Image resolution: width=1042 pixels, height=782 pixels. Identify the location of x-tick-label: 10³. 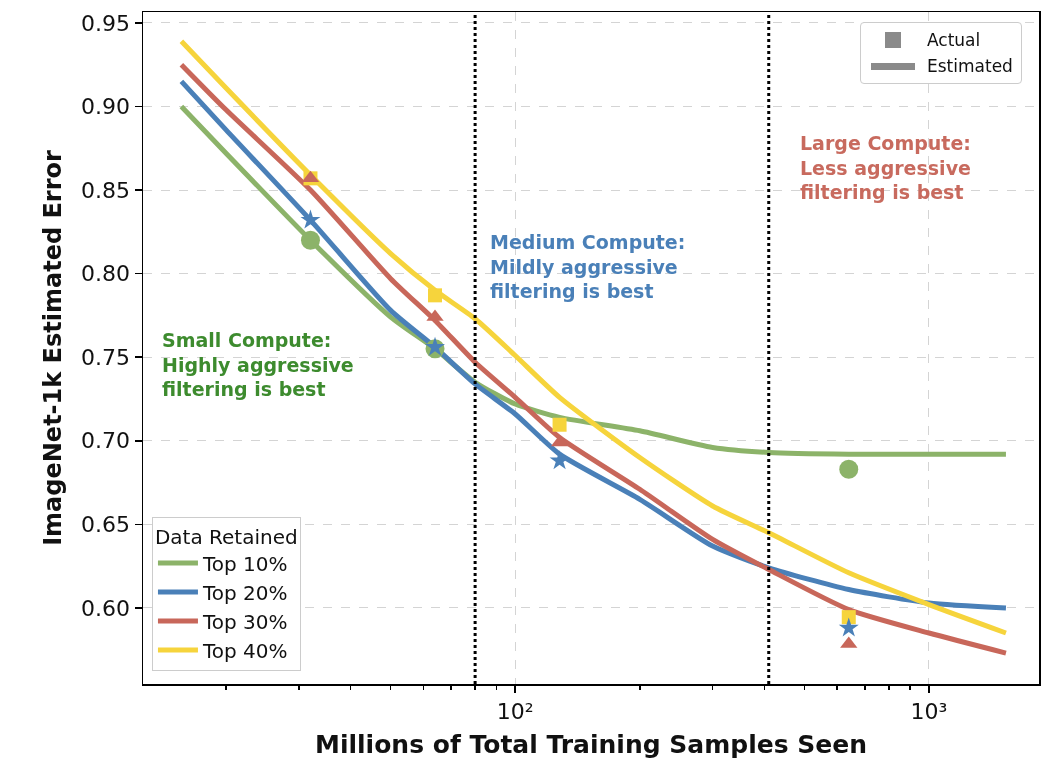
(929, 711).